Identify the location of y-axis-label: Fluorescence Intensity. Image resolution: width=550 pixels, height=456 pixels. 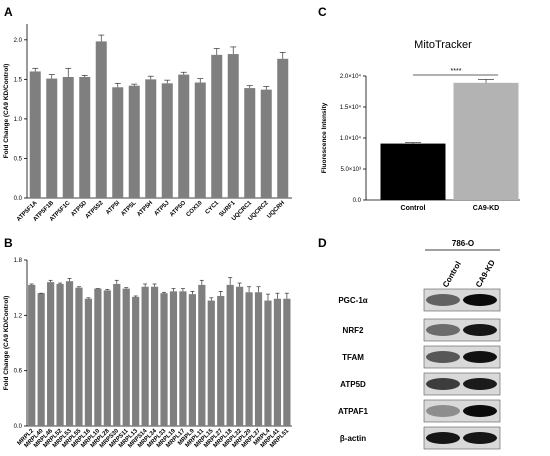
(324, 137).